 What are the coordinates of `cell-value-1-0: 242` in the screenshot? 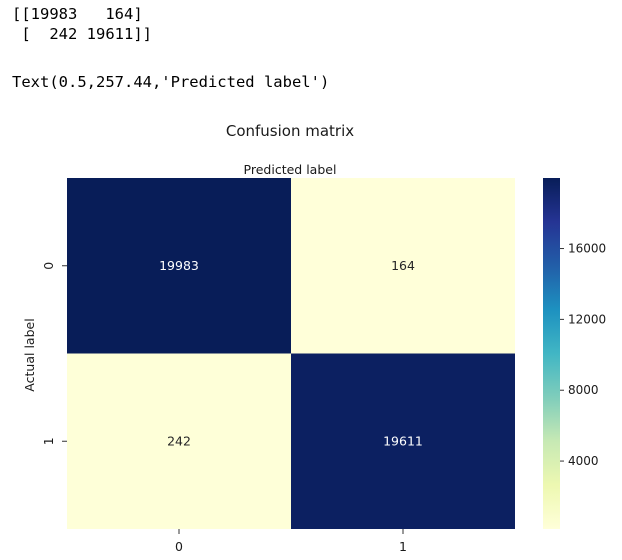 It's located at (179, 440).